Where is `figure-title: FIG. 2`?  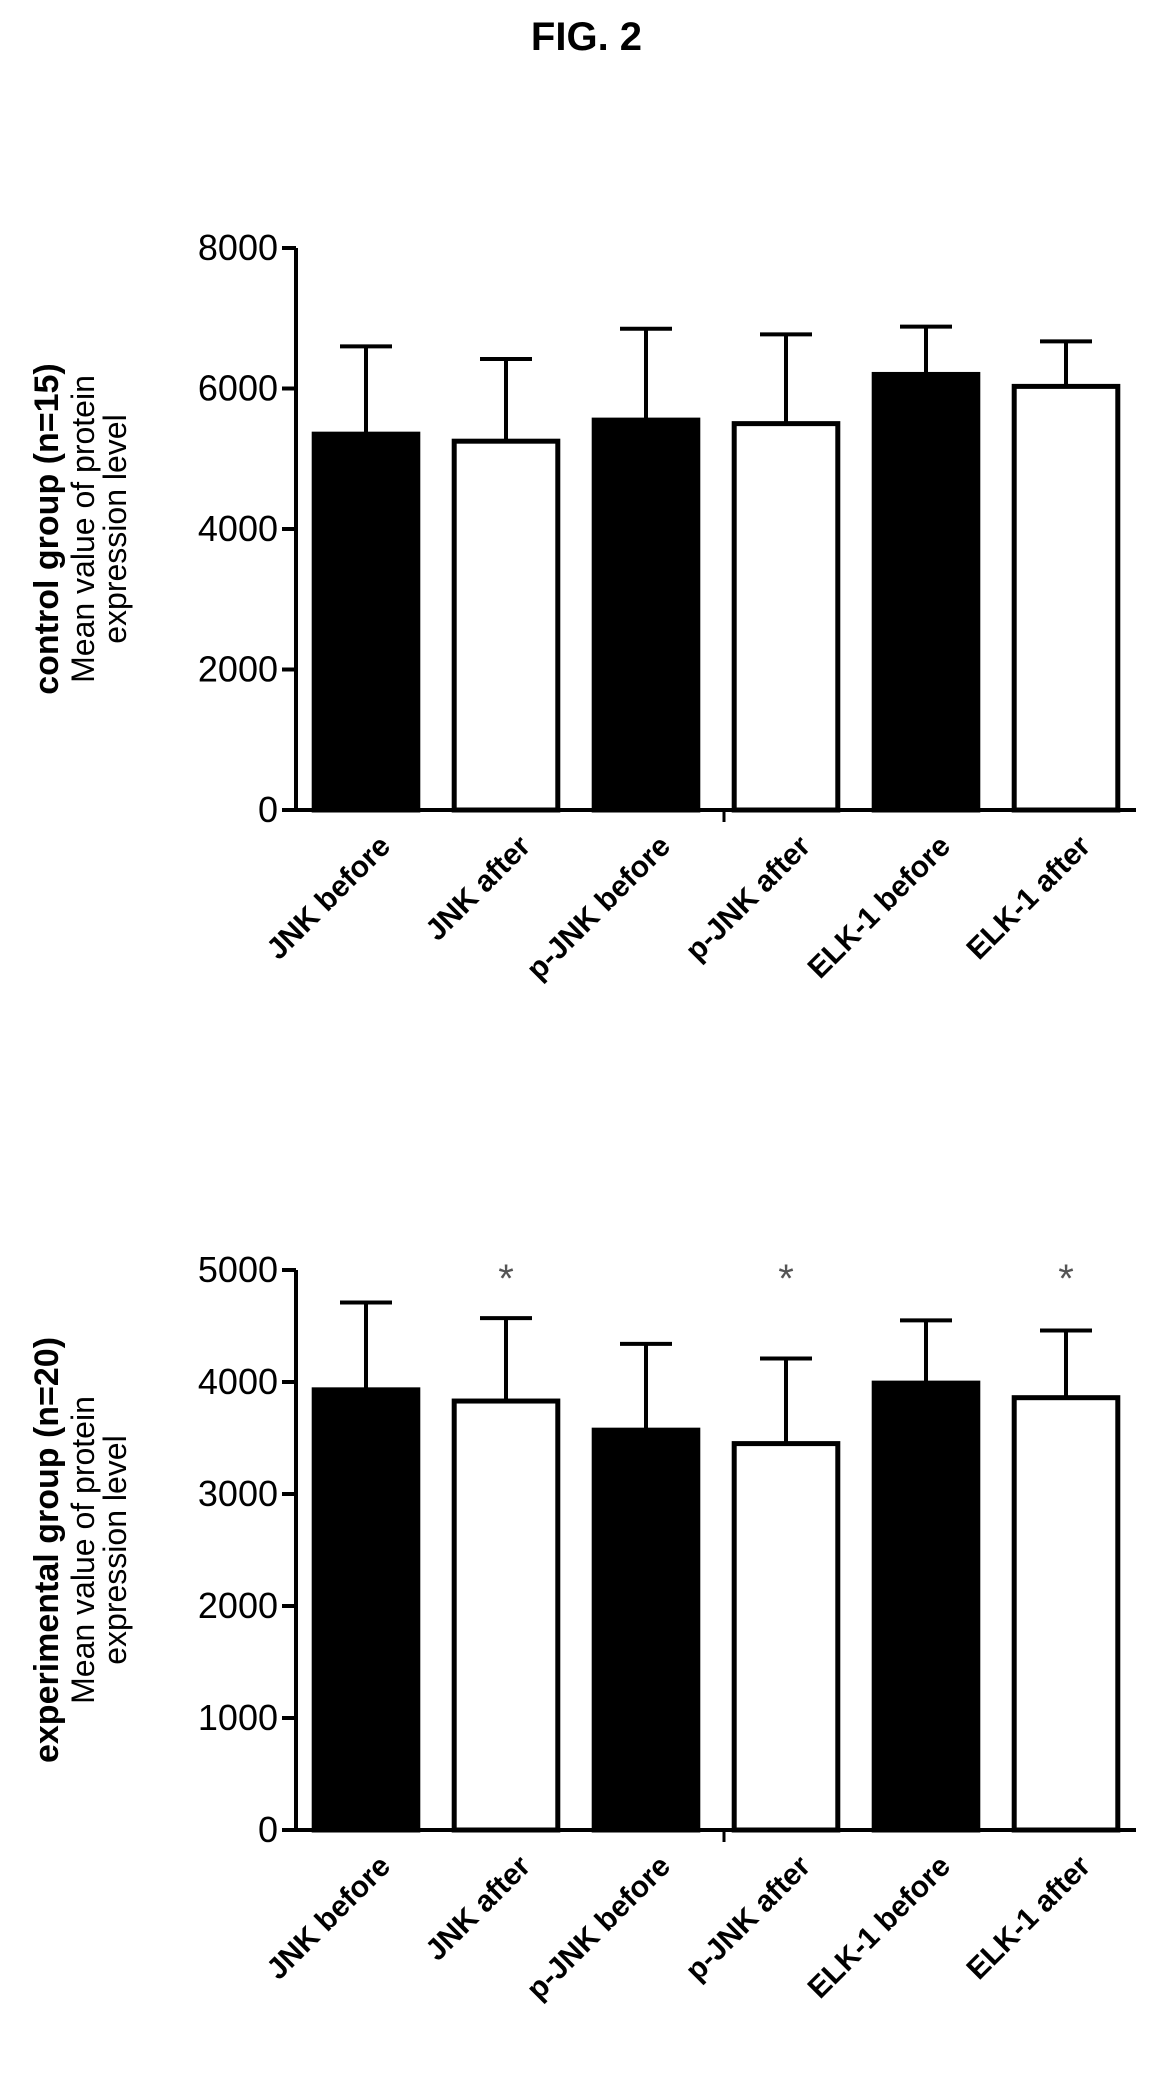 figure-title: FIG. 2 is located at coordinates (586, 37).